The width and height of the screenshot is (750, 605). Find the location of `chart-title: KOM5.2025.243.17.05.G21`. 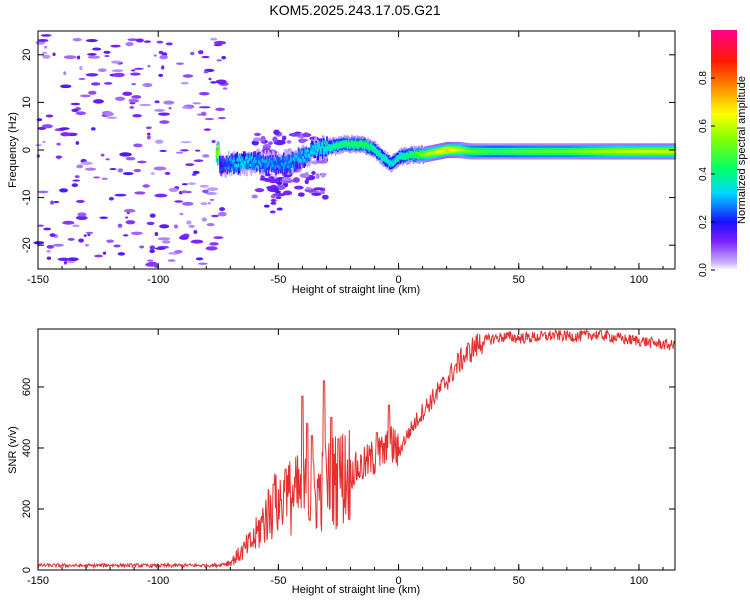

chart-title: KOM5.2025.243.17.05.G21 is located at coordinates (354, 10).